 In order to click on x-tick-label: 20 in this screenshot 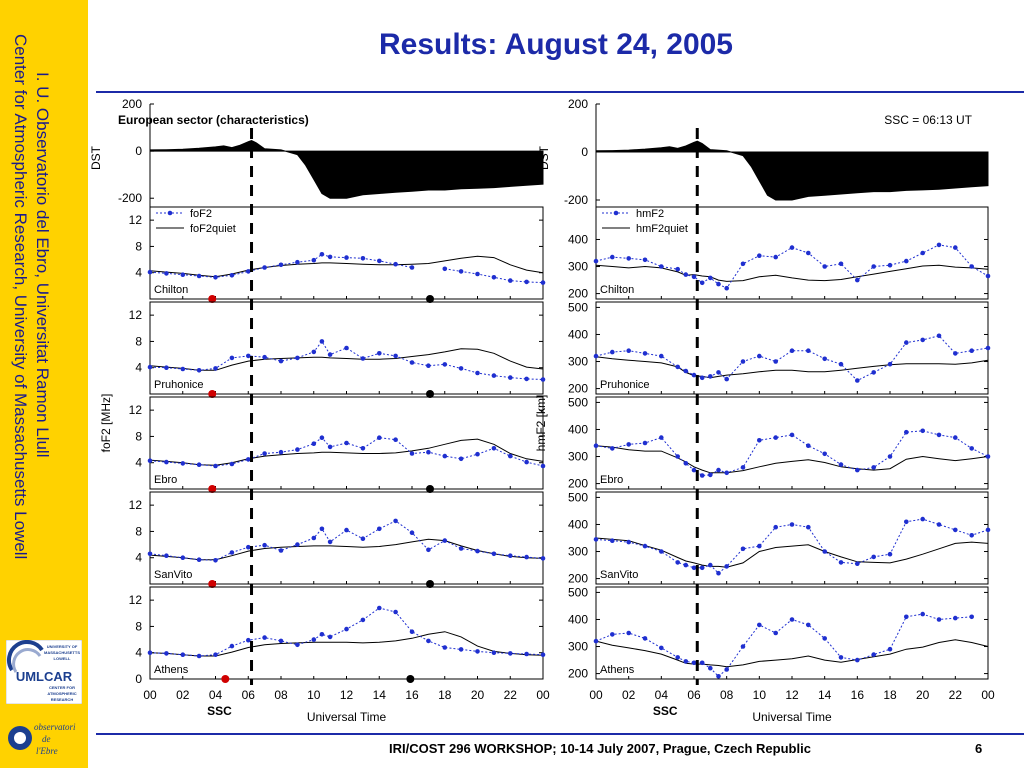, I will do `click(923, 695)`.